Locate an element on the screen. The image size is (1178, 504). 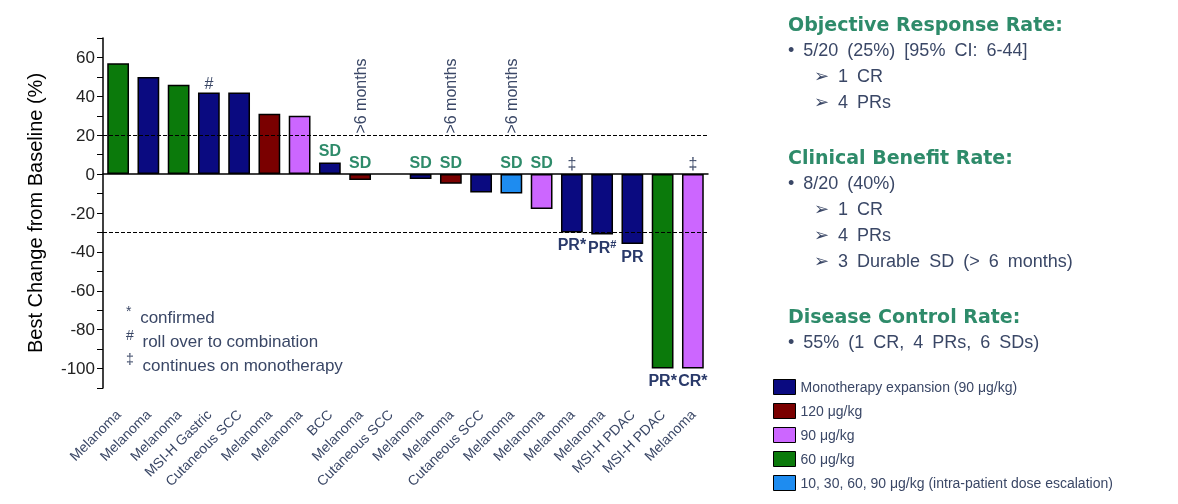
text: Objective Response Rate: is located at coordinates (926, 24).